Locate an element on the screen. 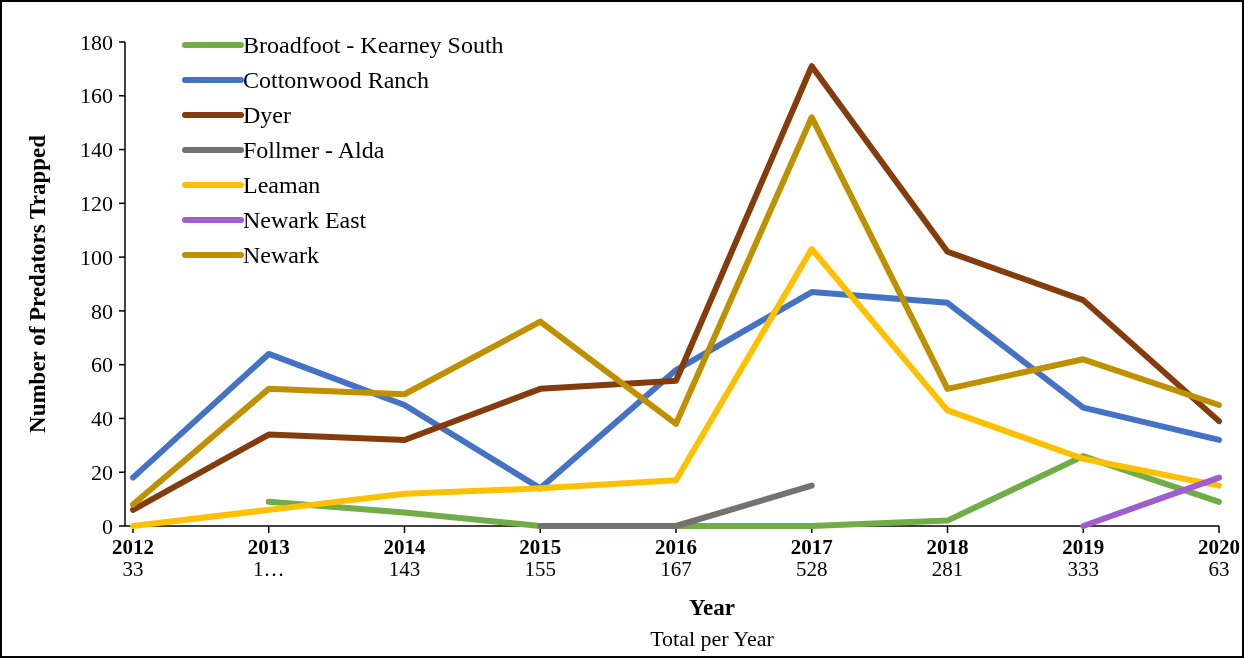  legend-label: Newark East is located at coordinates (305, 220).